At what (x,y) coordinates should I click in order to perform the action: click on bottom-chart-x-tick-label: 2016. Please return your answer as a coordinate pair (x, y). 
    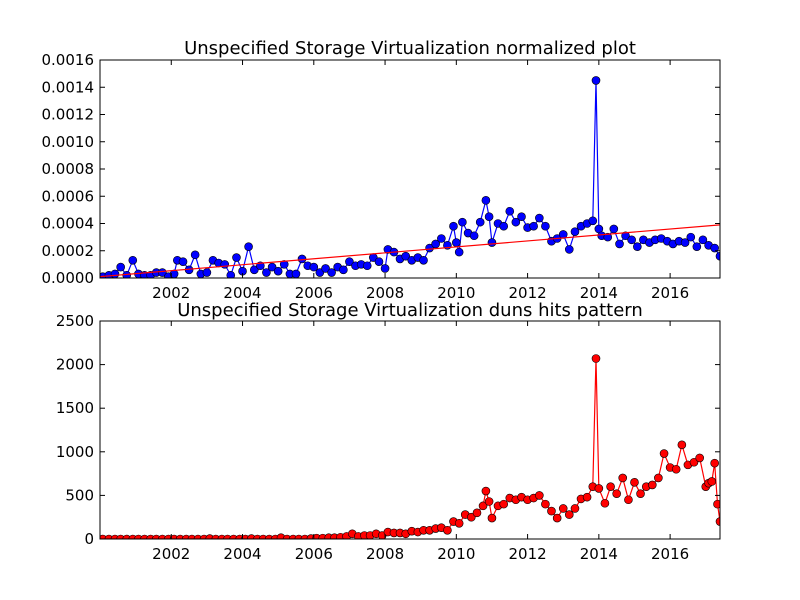
    Looking at the image, I should click on (670, 554).